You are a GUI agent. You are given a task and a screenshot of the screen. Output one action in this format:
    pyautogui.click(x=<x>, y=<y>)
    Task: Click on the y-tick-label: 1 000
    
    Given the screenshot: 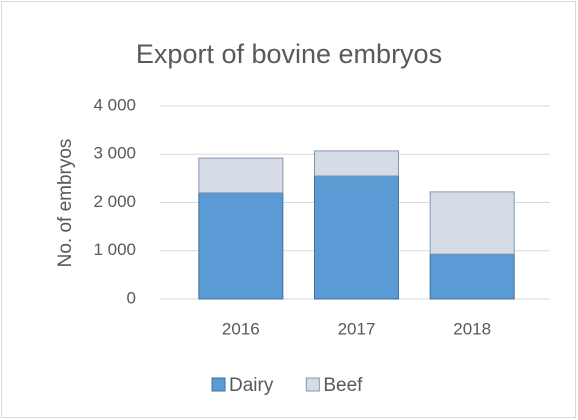 What is the action you would take?
    pyautogui.click(x=114, y=249)
    